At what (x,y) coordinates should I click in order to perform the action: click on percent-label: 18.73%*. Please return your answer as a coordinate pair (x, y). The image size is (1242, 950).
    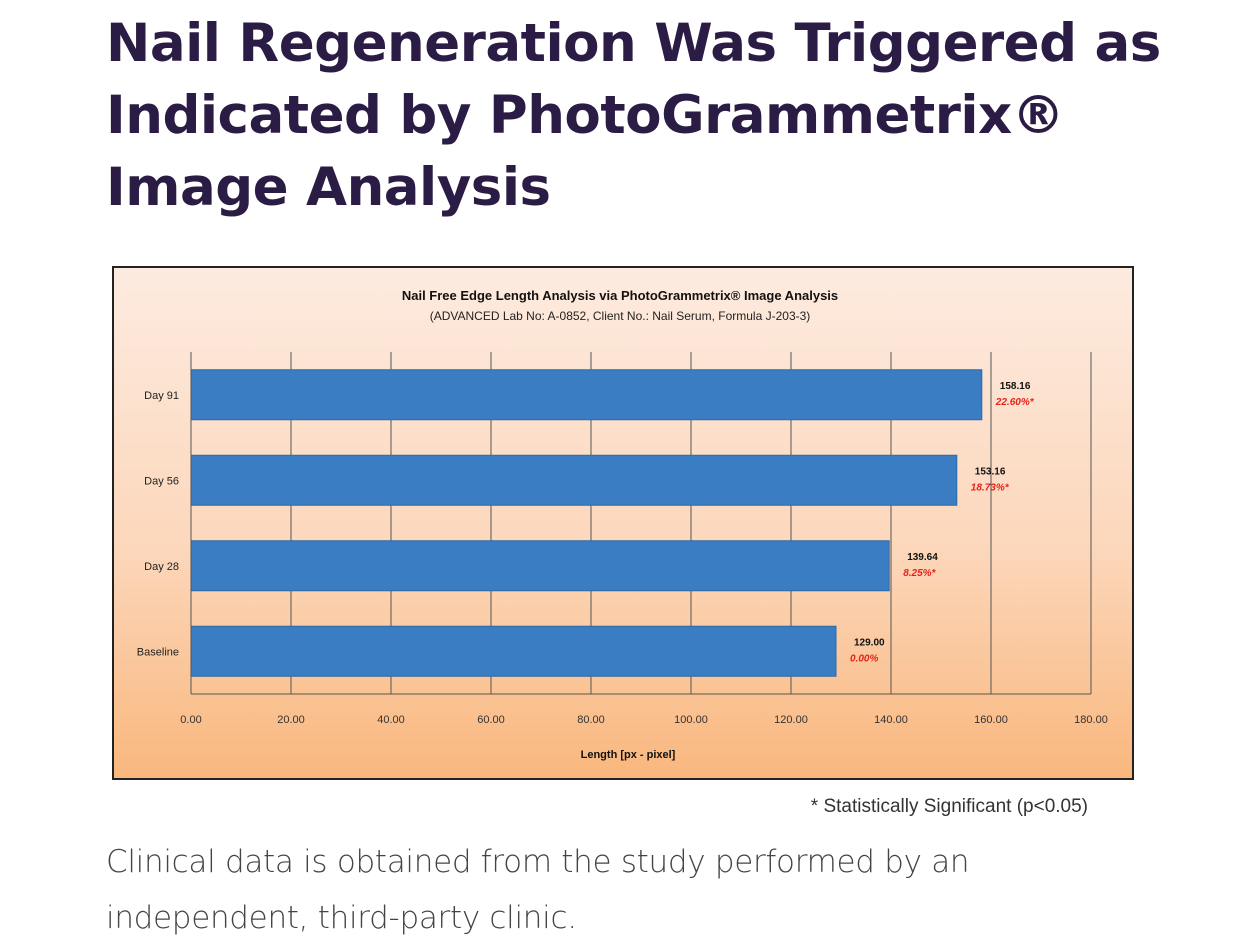
    Looking at the image, I should click on (990, 487).